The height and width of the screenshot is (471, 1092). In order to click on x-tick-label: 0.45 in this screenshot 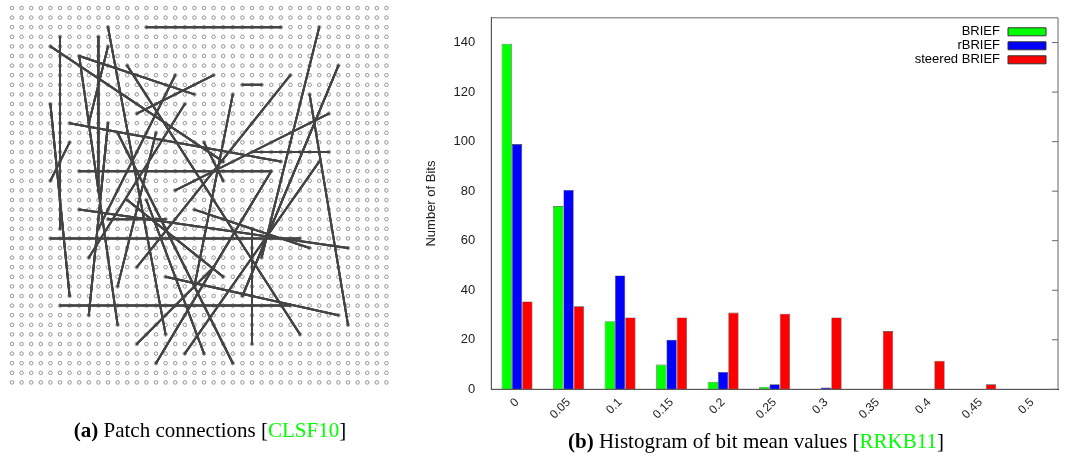, I will do `click(972, 408)`.